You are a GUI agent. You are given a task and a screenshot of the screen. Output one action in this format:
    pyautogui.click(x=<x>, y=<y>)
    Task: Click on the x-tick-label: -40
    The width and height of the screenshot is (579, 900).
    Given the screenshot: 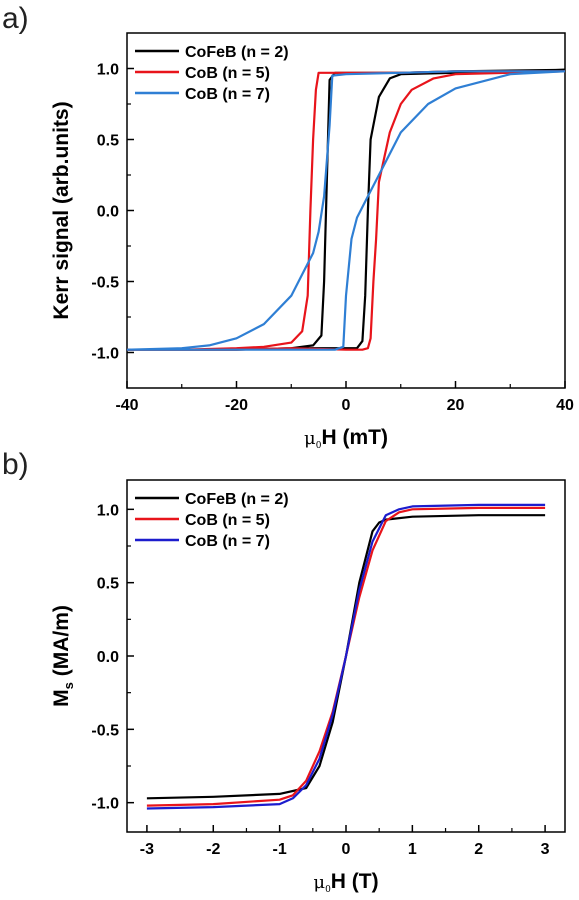 What is the action you would take?
    pyautogui.click(x=126, y=405)
    